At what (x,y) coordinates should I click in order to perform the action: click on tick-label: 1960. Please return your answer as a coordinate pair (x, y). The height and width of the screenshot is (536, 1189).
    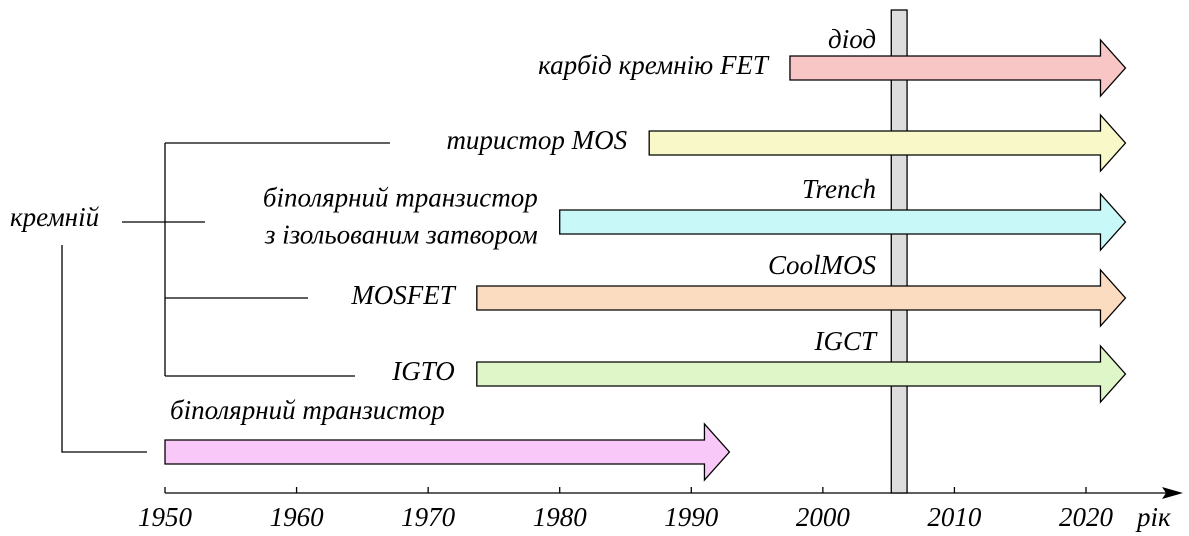
    Looking at the image, I should click on (297, 517).